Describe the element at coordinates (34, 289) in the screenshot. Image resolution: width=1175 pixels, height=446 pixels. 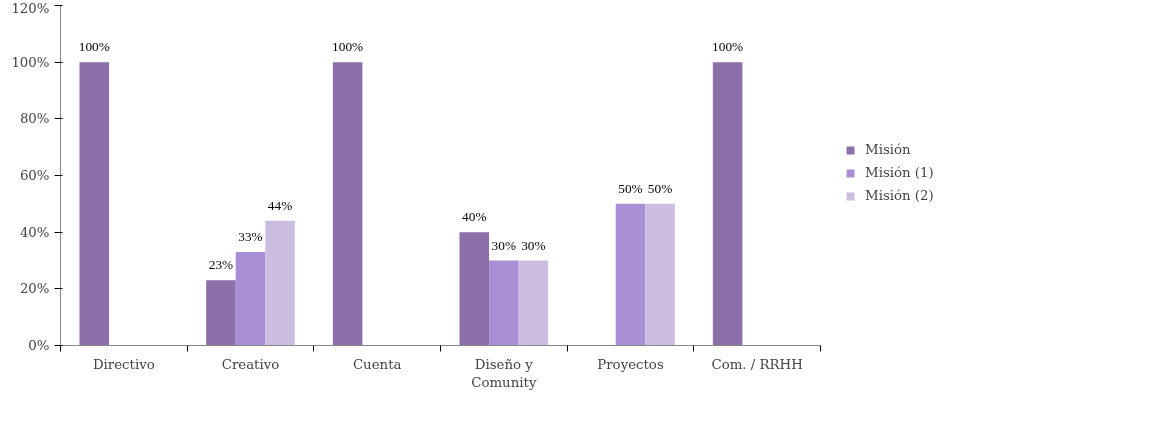
I see `y-tick-label: 20%` at that location.